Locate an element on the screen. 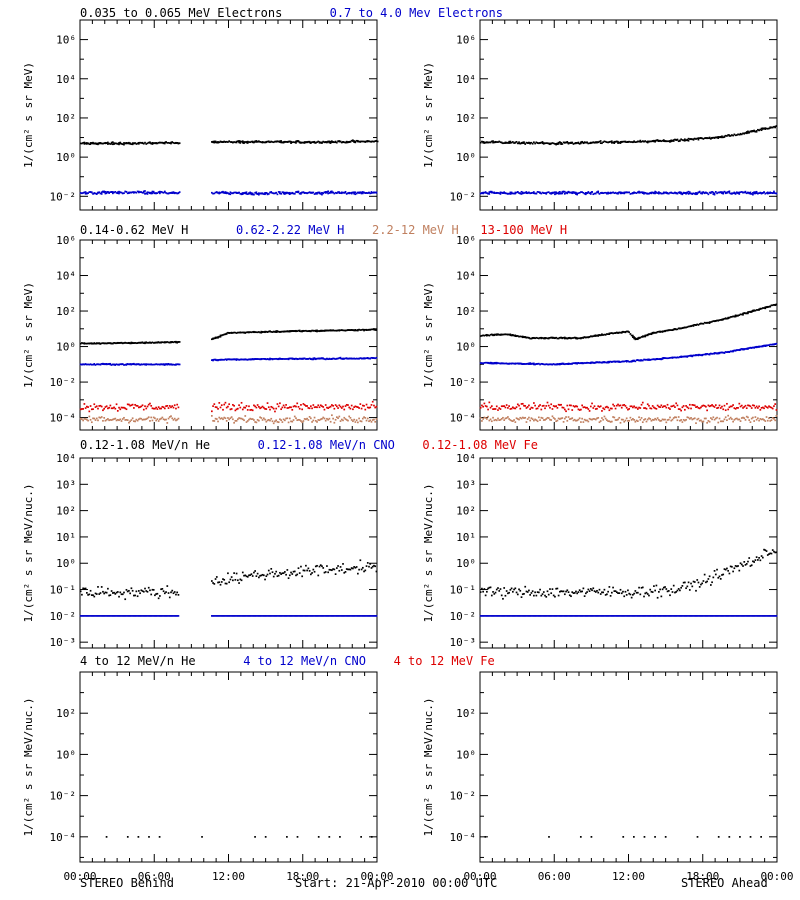 The image size is (800, 900). y-tick-label: 10⁴ is located at coordinates (466, 458).